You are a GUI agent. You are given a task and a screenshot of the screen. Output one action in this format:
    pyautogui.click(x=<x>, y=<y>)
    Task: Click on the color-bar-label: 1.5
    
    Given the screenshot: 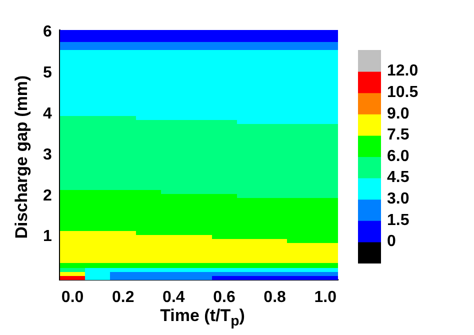 What is the action you would take?
    pyautogui.click(x=398, y=220)
    